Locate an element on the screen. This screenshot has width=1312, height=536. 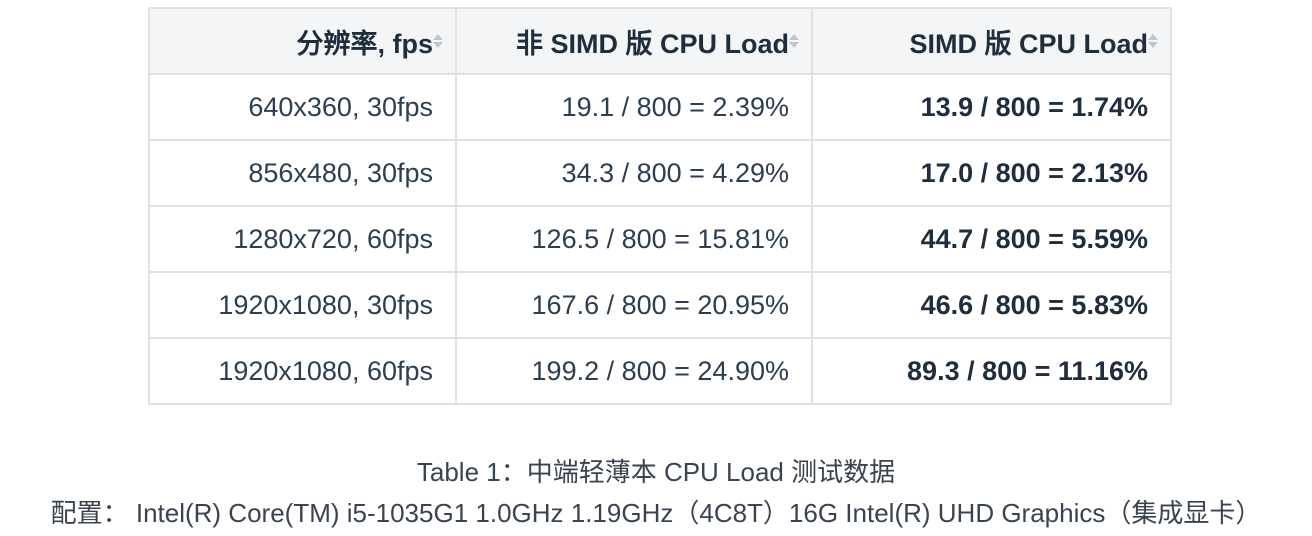
column-header-resolution: 分辨率, fps is located at coordinates (302, 41).